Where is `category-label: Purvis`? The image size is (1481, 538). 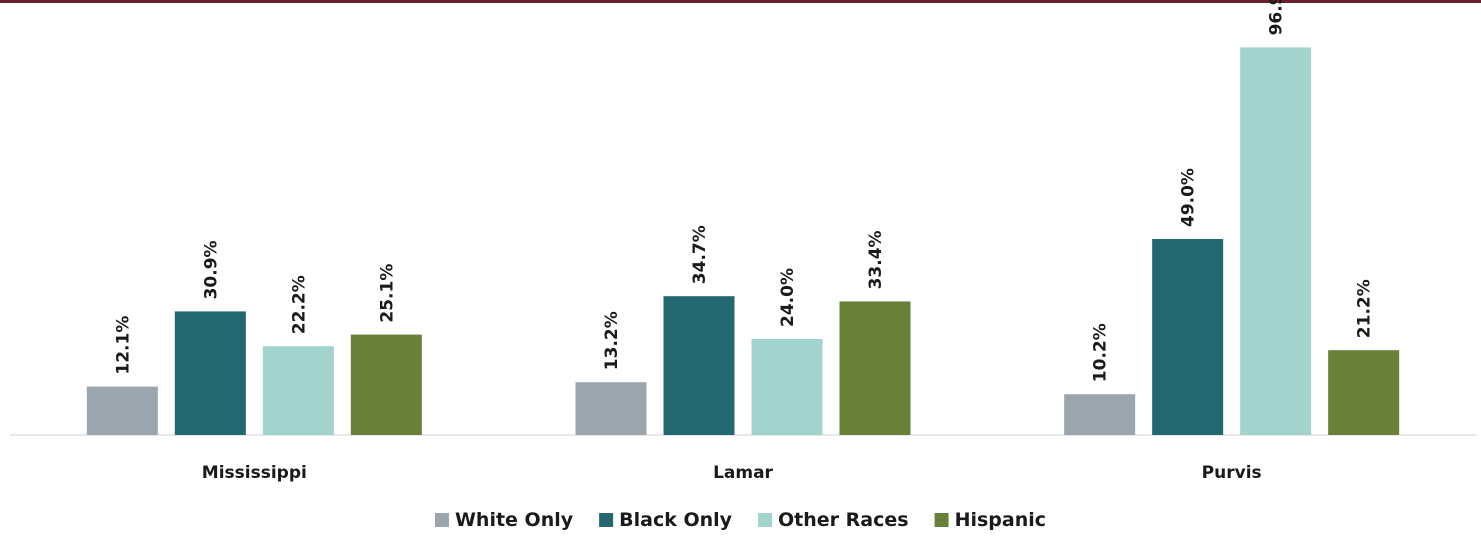
category-label: Purvis is located at coordinates (1232, 473).